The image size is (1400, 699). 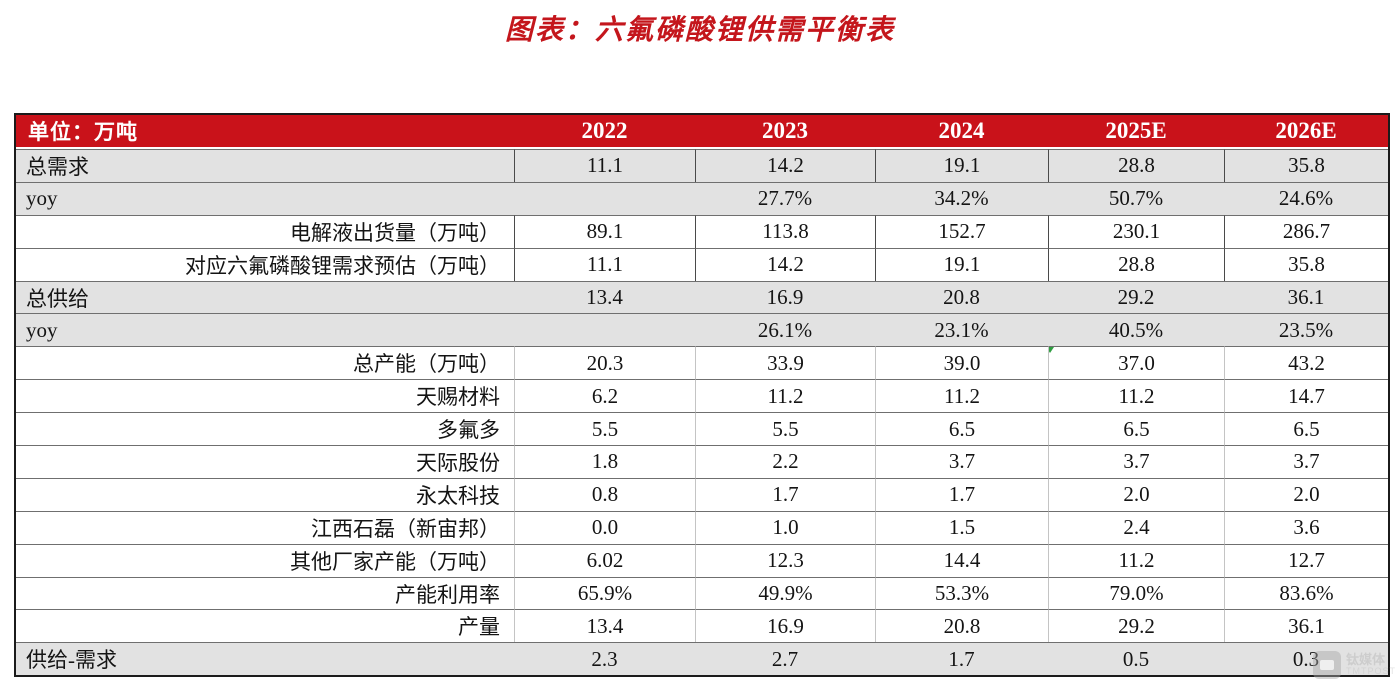 I want to click on table-row: 总需求 11.1 14.2 19.1 28.8 35.8, so click(x=702, y=165).